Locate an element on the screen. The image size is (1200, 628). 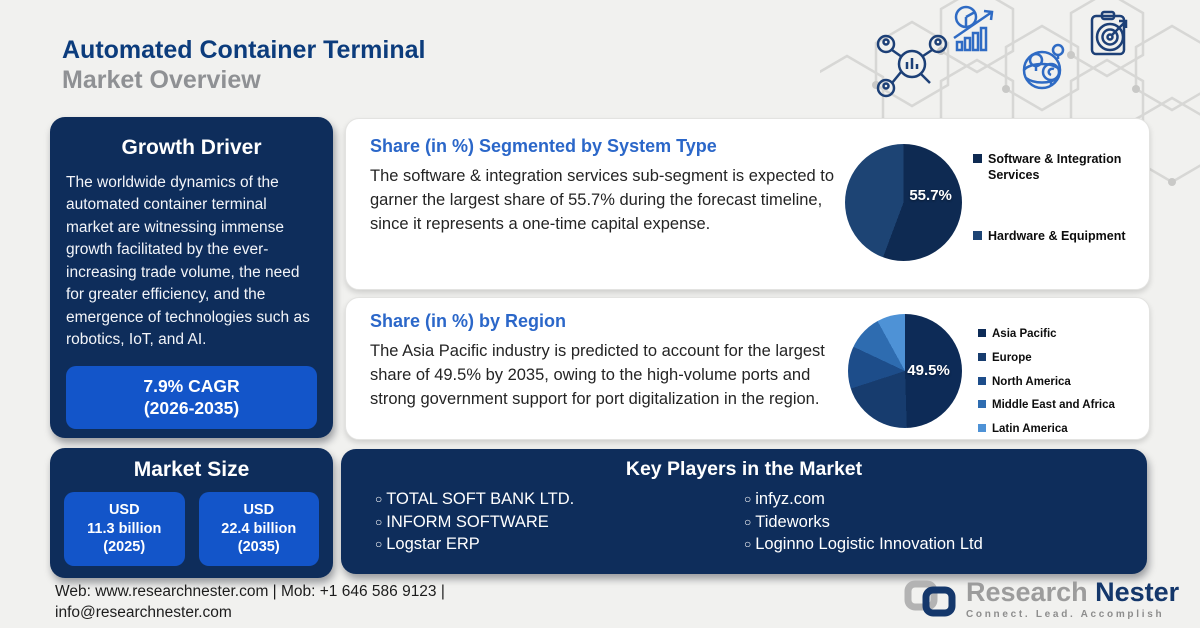
page-title-line2: Market Overview is located at coordinates (161, 79).